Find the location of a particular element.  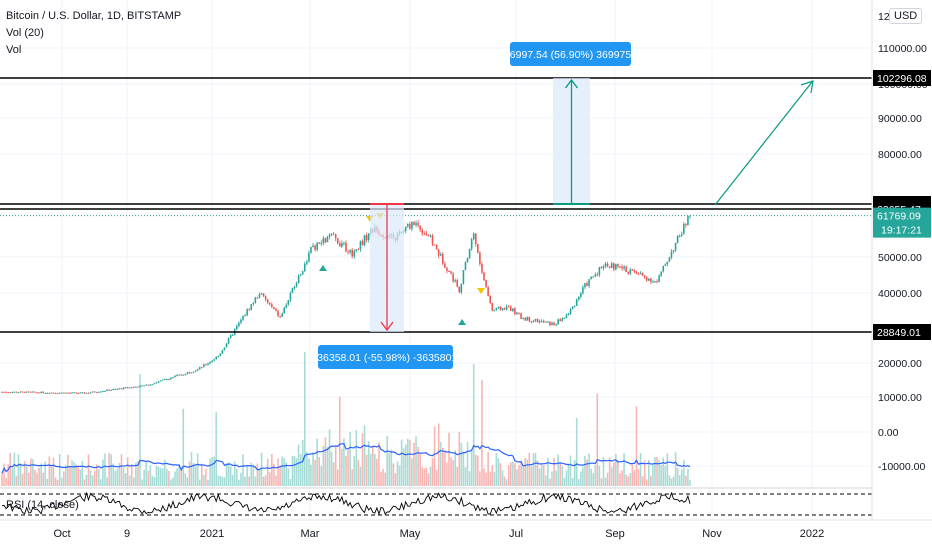

indicator-vol: Vol is located at coordinates (14, 50).